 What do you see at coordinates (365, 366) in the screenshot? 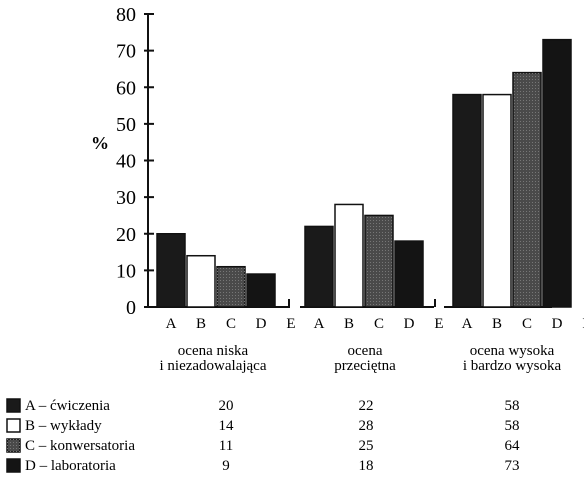
I see `group-label: przeciętna` at bounding box center [365, 366].